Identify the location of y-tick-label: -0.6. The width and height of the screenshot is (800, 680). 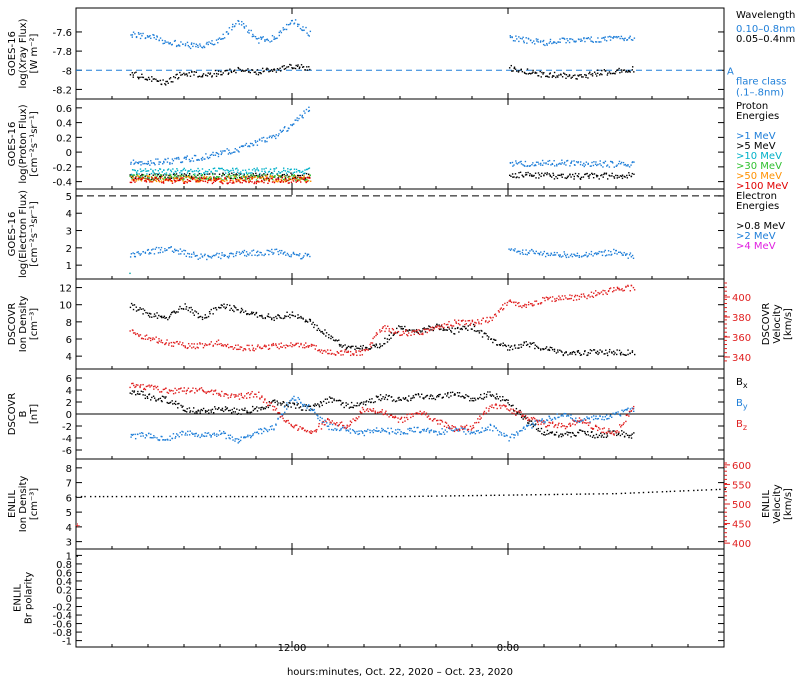
(62, 625).